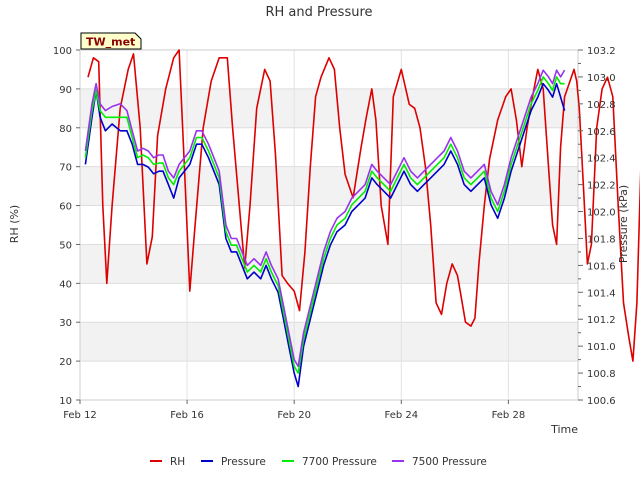 This screenshot has height=480, width=640. Describe the element at coordinates (294, 415) in the screenshot. I see `x-tick-label: Feb 20` at that location.